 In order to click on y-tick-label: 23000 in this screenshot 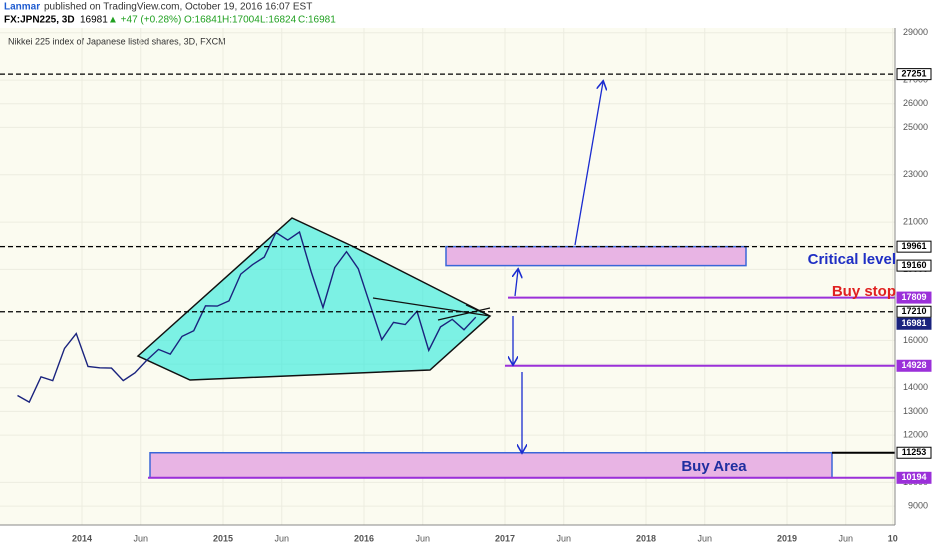, I will do `click(915, 174)`.